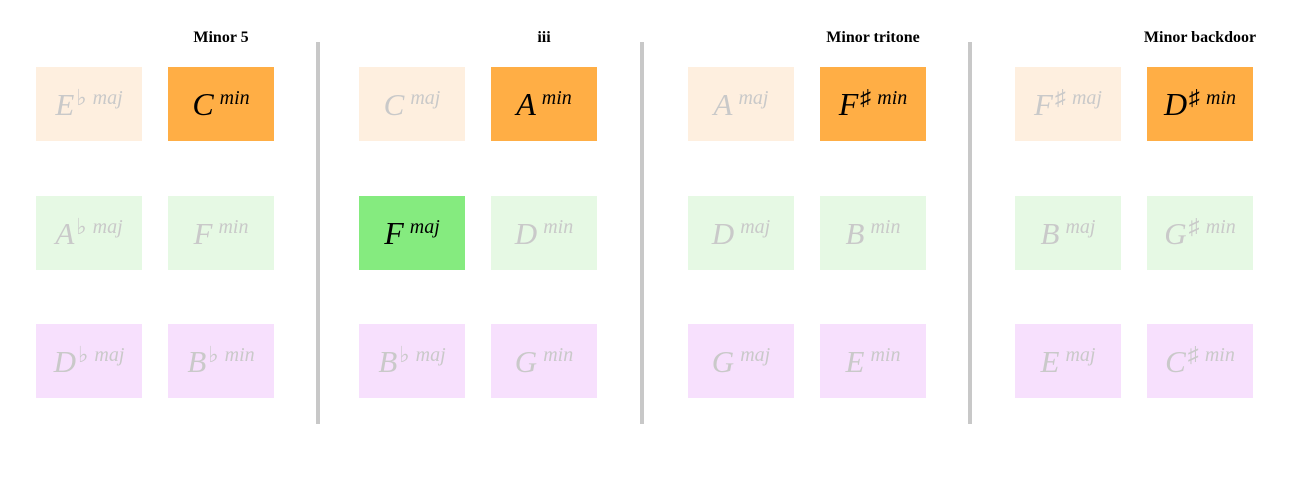  I want to click on chord-tile: F ♯ min, so click(873, 104).